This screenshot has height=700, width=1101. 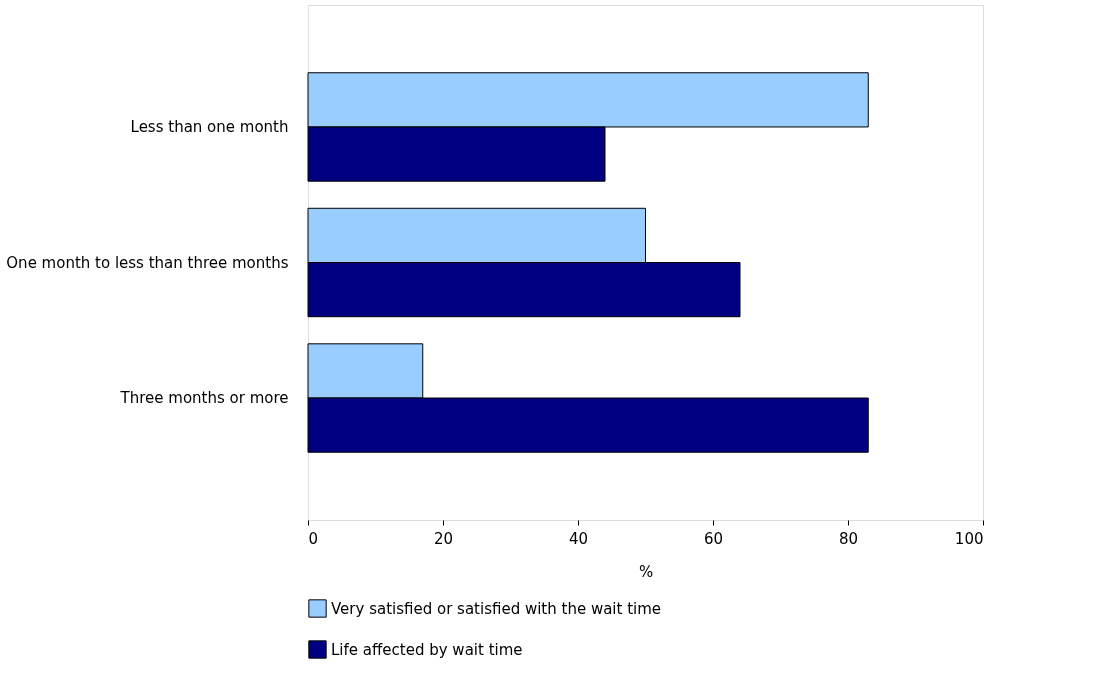 I want to click on x-tick-label: 0, so click(x=313, y=538).